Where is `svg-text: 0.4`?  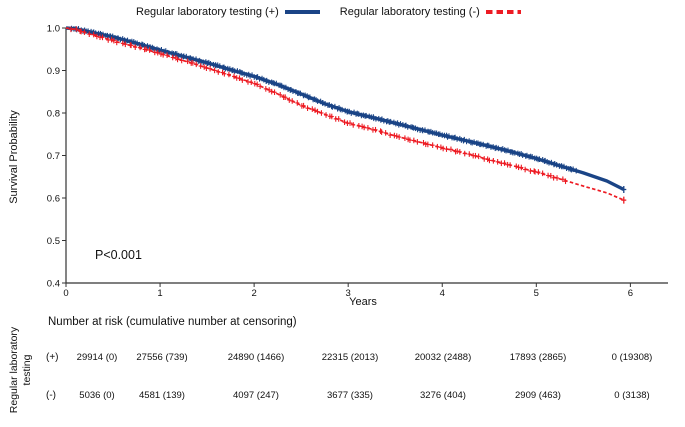 svg-text: 0.4 is located at coordinates (53, 284).